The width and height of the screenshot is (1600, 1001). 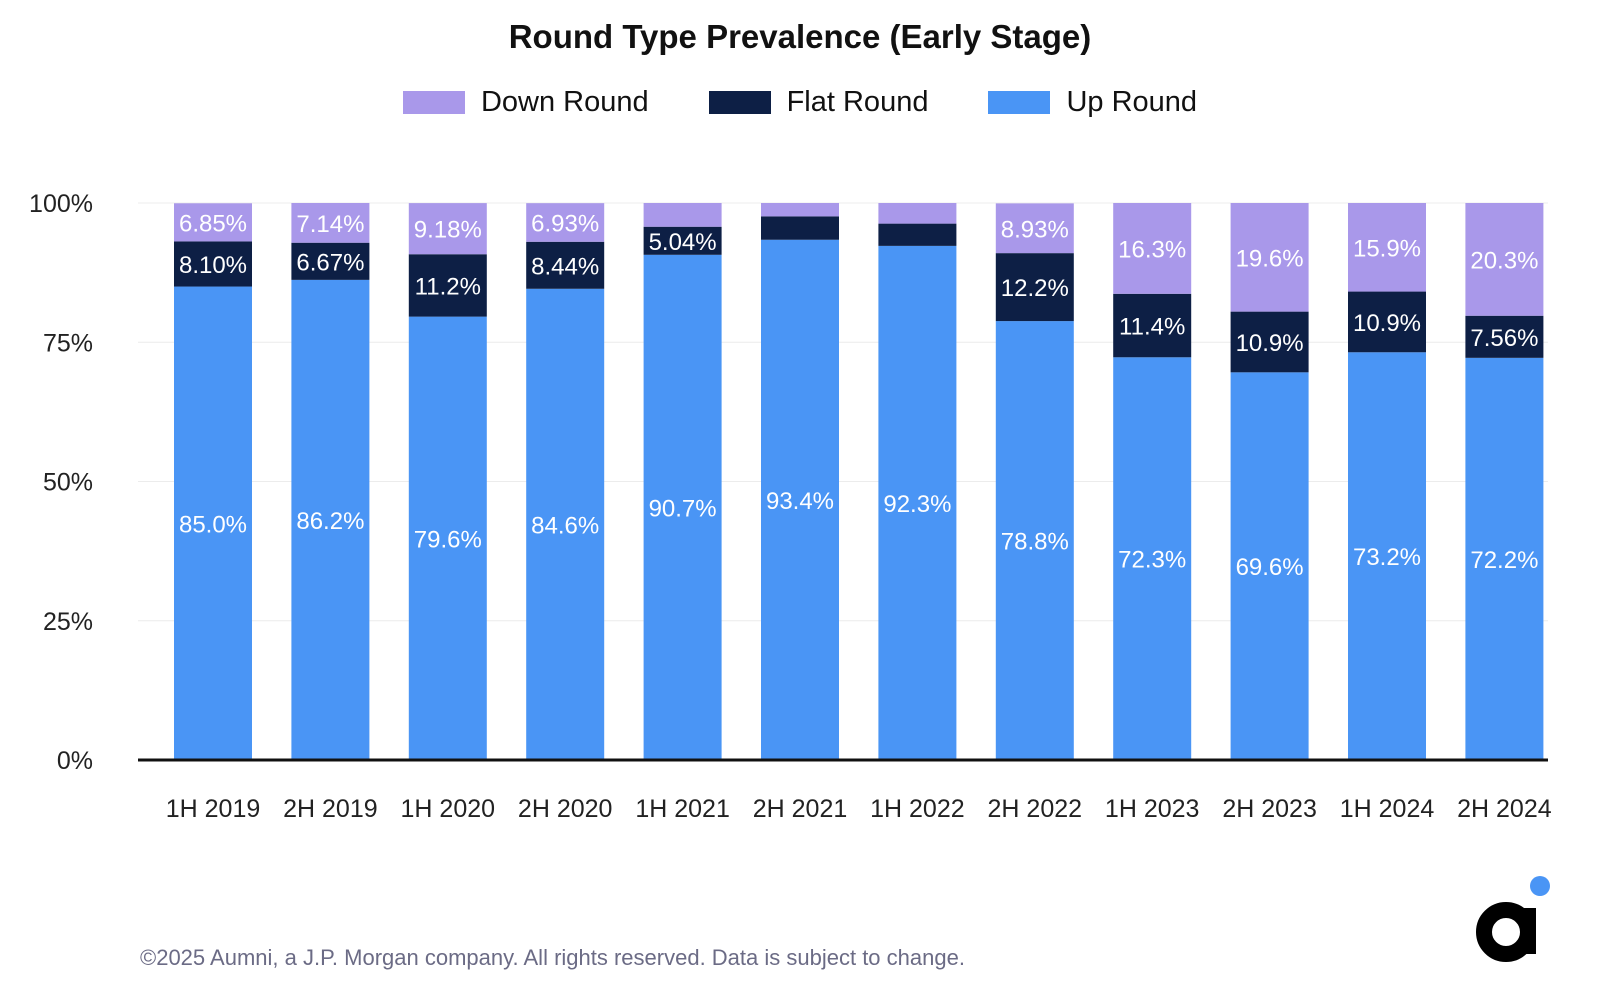 I want to click on data-label: 90.7%, so click(x=683, y=508).